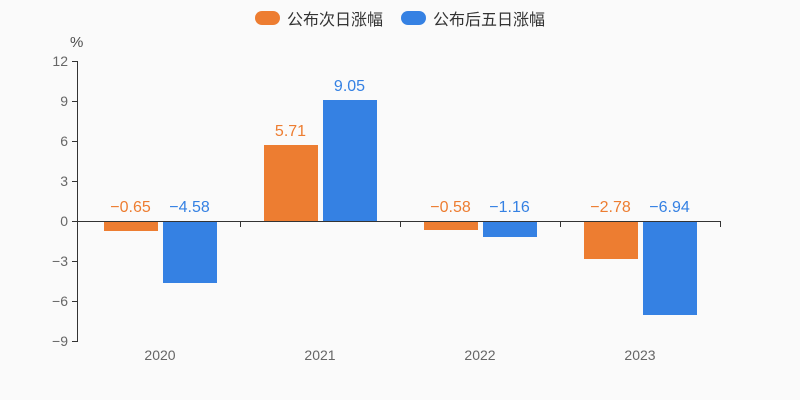  Describe the element at coordinates (450, 207) in the screenshot. I see `bar-value-label: −0.58` at that location.